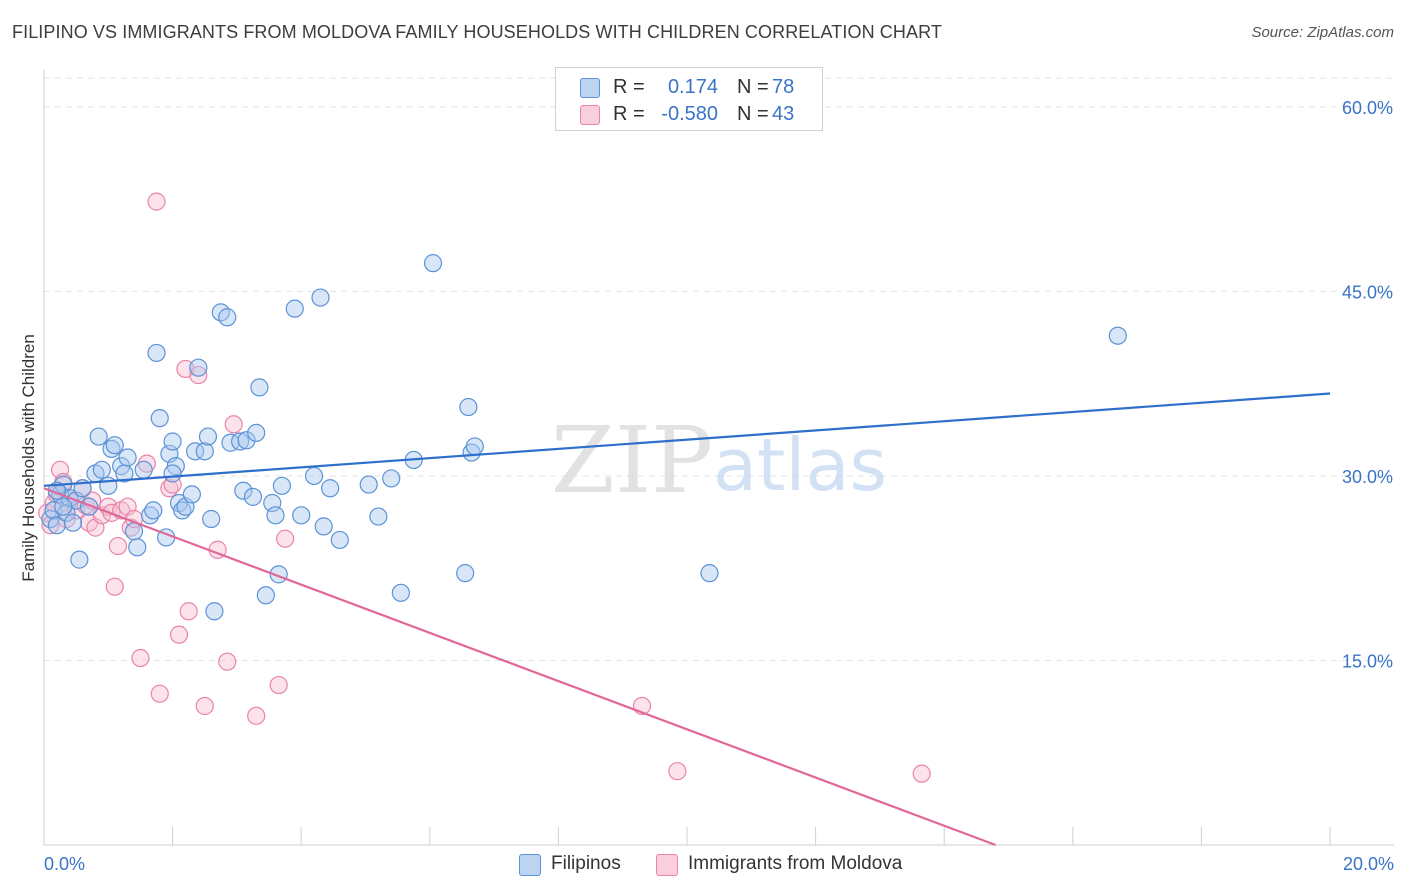 The image size is (1406, 892). What do you see at coordinates (687, 836) in the screenshot?
I see `x-ticks` at bounding box center [687, 836].